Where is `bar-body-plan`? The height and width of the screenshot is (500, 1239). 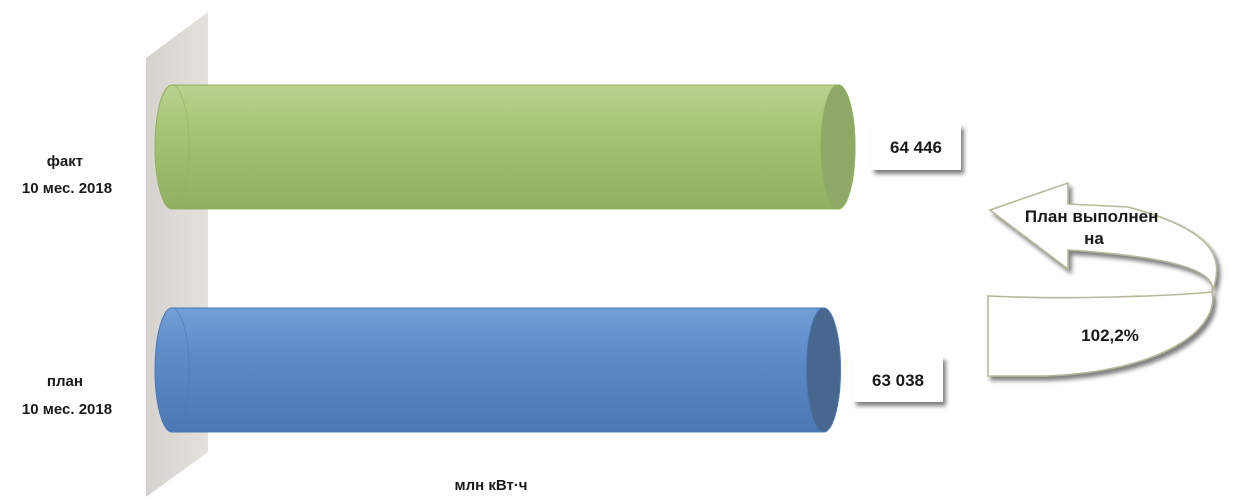 bar-body-plan is located at coordinates (497, 370).